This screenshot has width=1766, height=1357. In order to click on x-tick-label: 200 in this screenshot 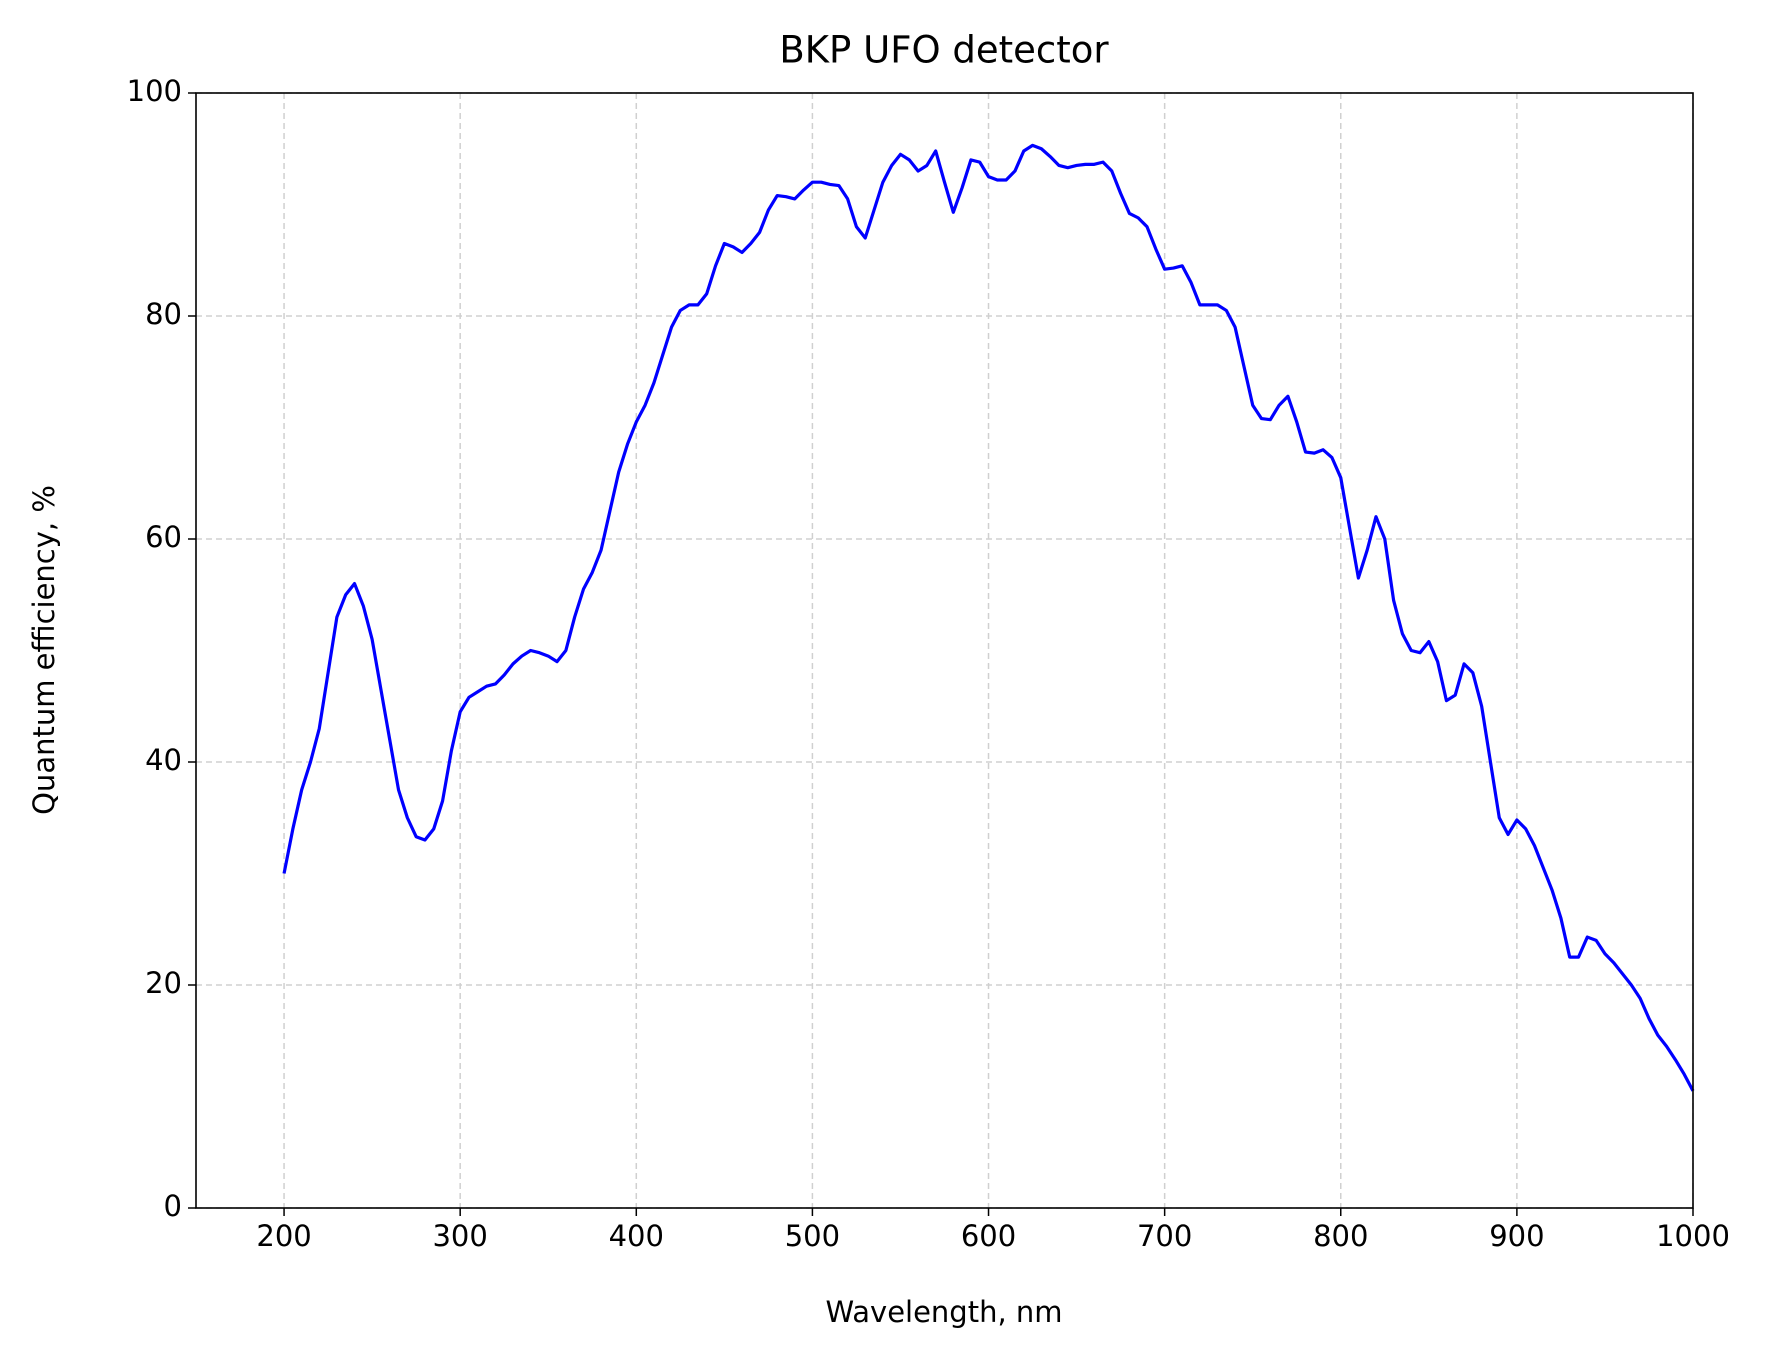, I will do `click(283, 1236)`.